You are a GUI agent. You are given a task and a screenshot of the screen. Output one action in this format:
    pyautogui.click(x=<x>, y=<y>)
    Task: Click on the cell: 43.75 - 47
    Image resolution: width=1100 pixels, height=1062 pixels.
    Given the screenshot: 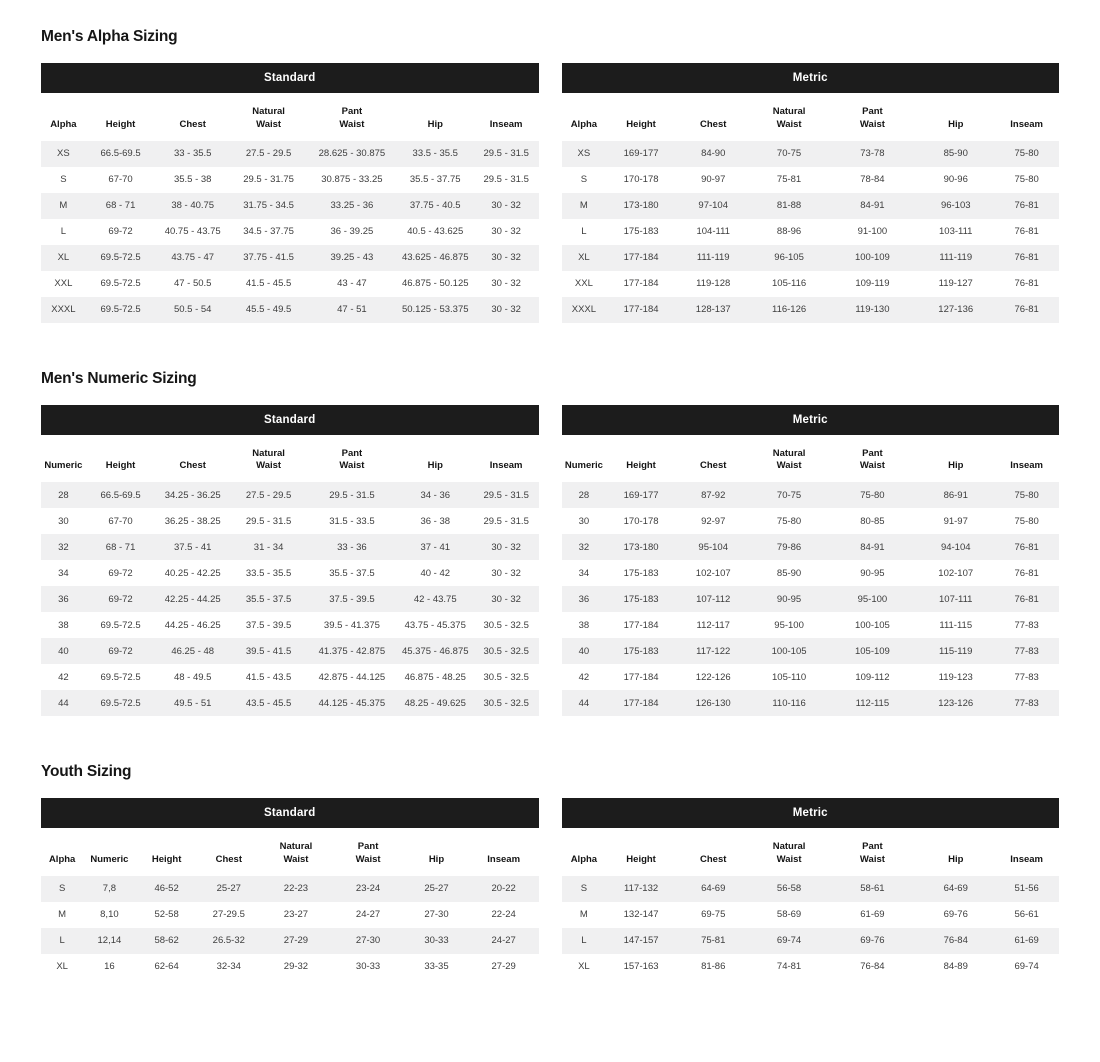 What is the action you would take?
    pyautogui.click(x=193, y=258)
    